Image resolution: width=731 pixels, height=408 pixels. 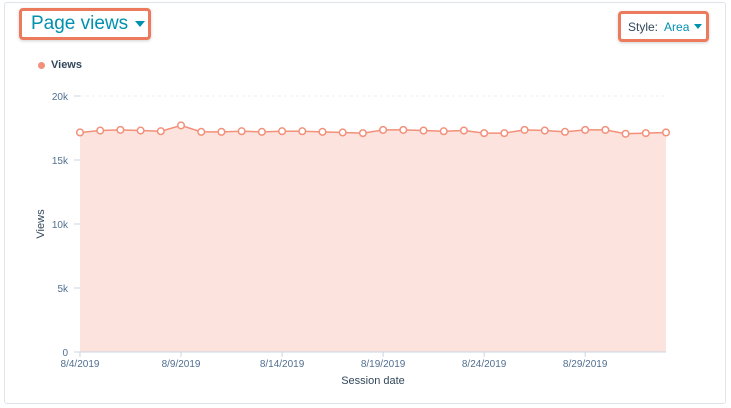 What do you see at coordinates (41, 224) in the screenshot?
I see `y-axis-title: Views` at bounding box center [41, 224].